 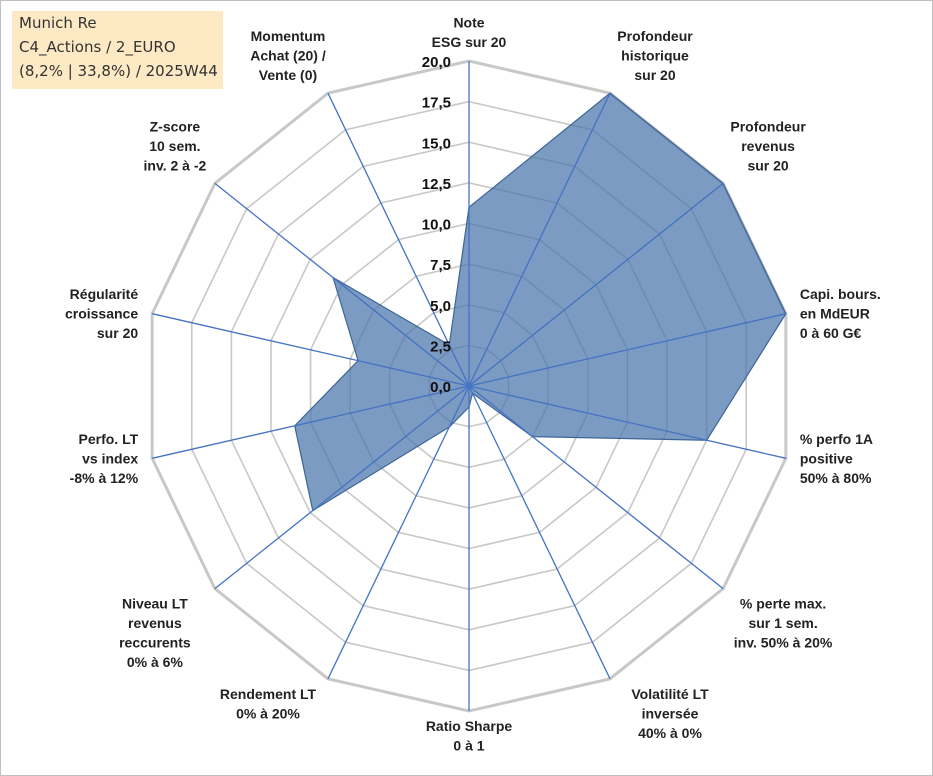 I want to click on axis-label-line: 0 à 60 G€, so click(x=831, y=333).